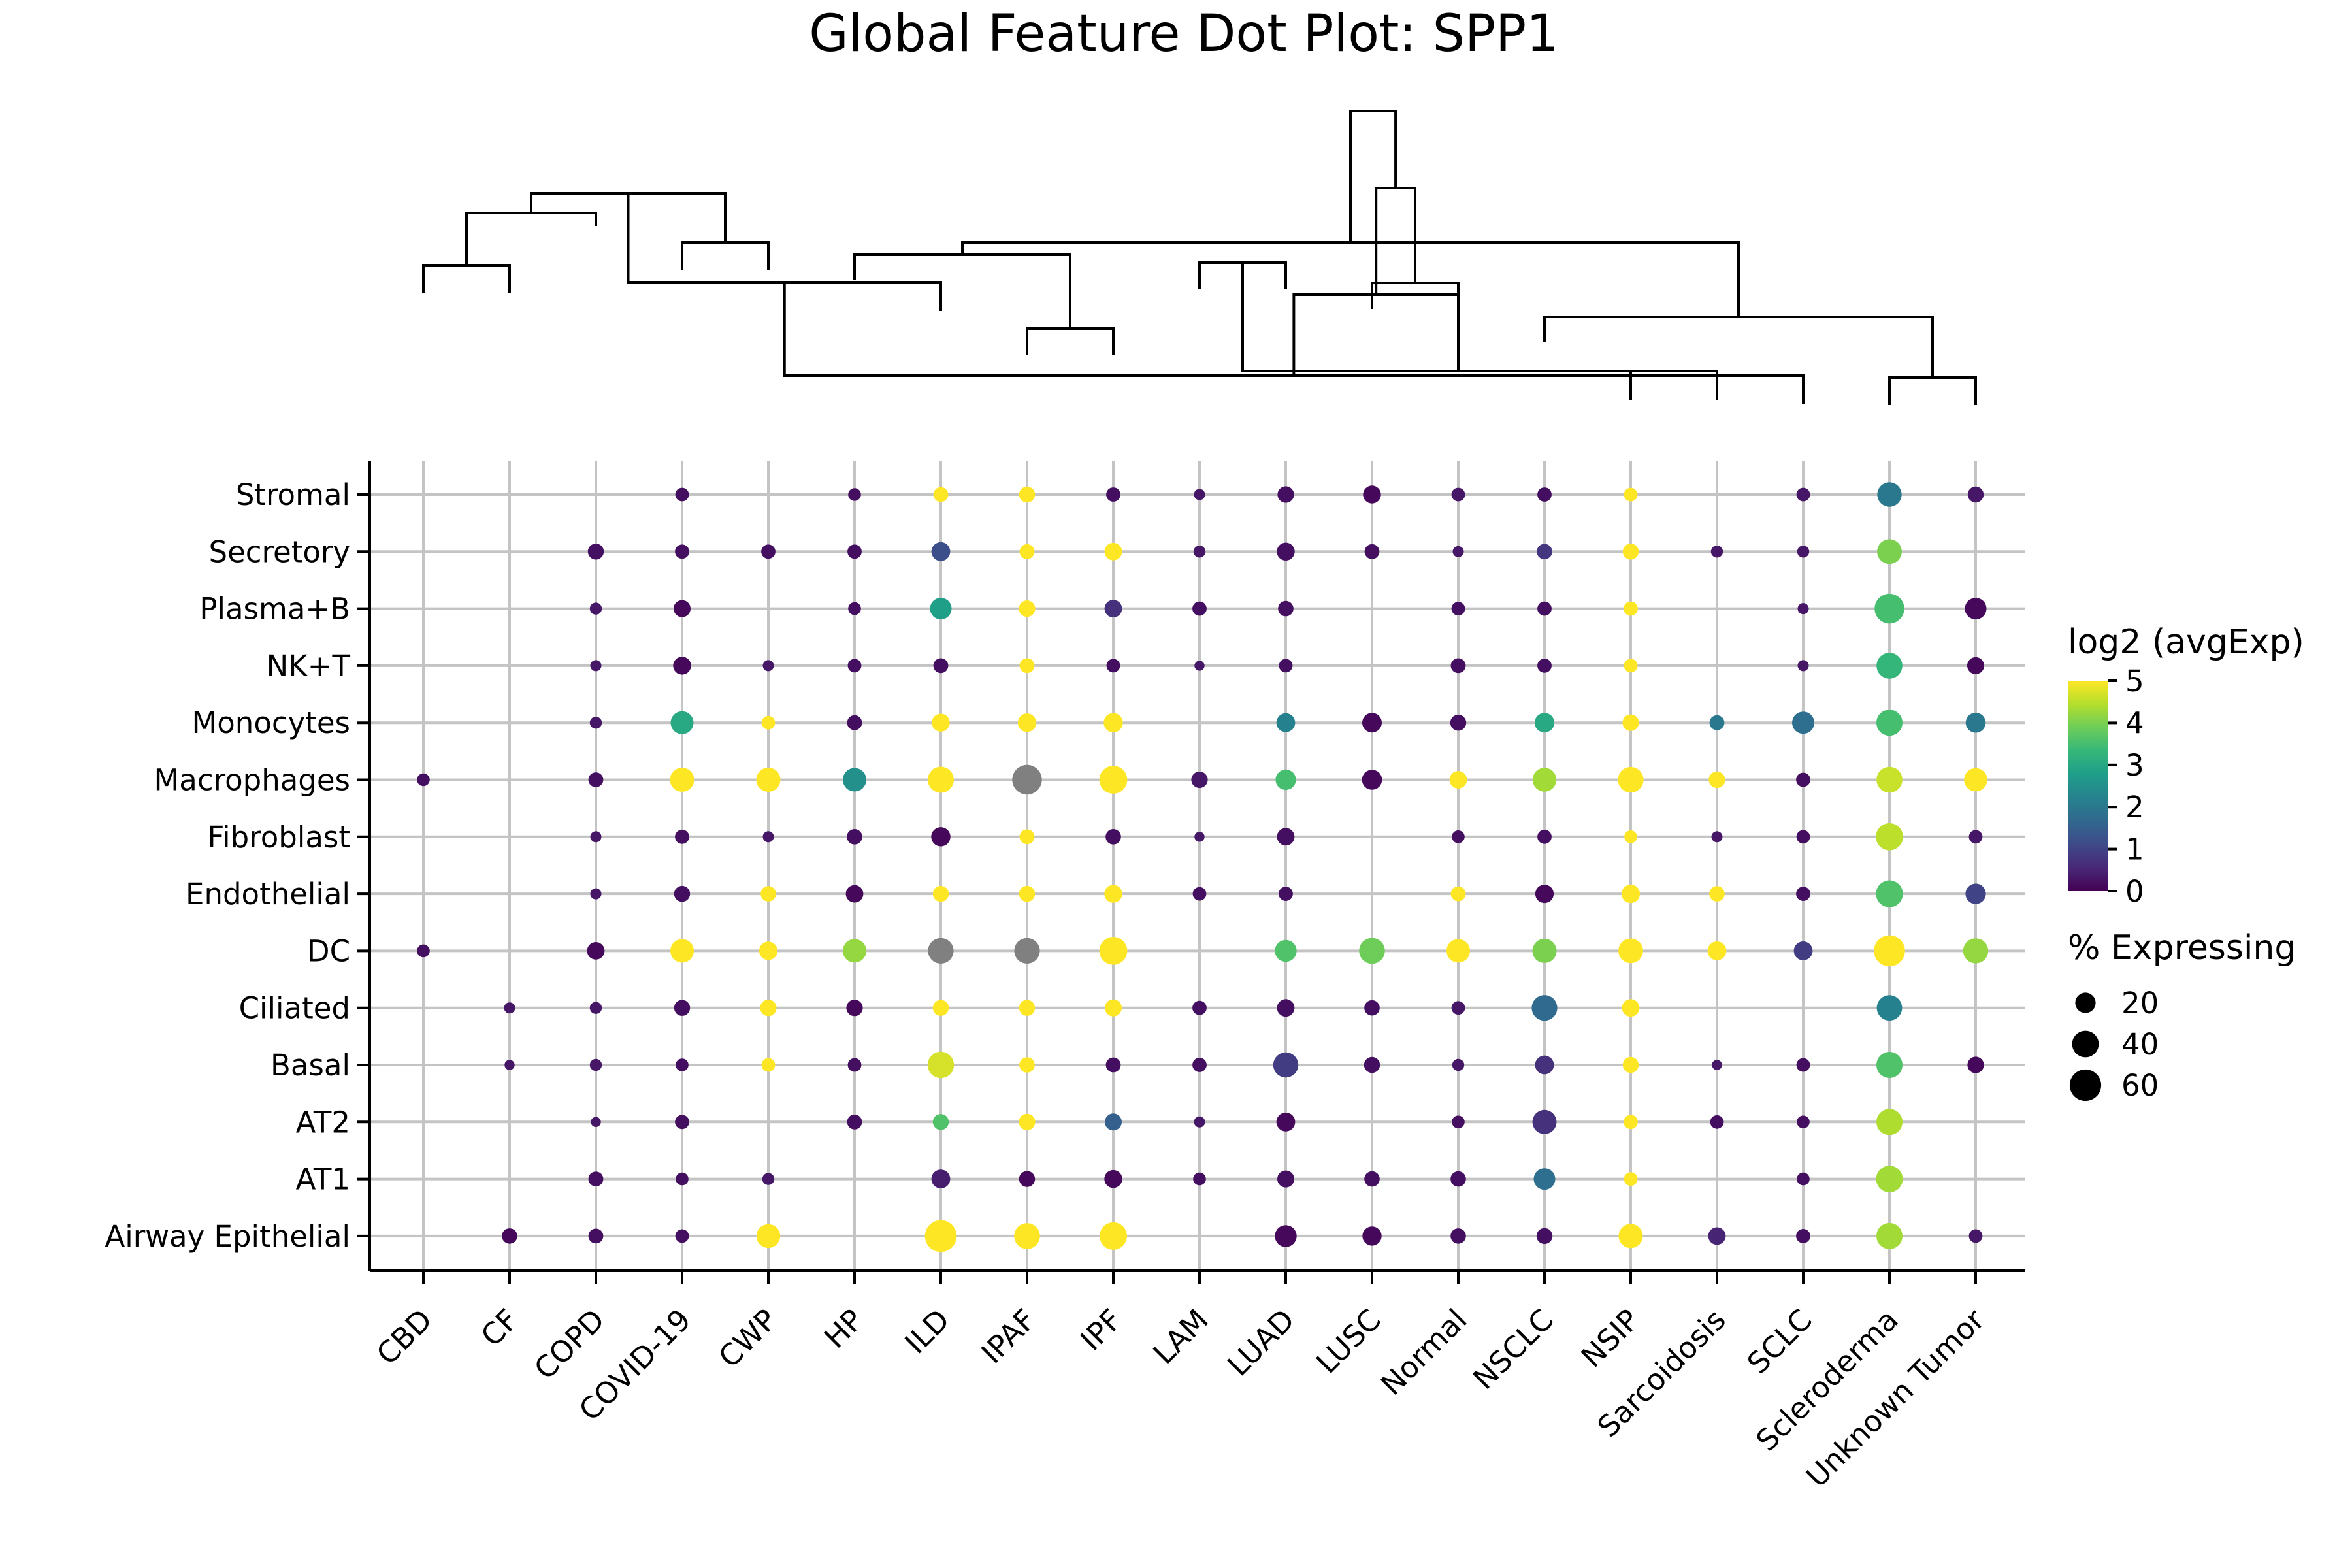  What do you see at coordinates (309, 666) in the screenshot?
I see `y-tick-label: NK+T` at bounding box center [309, 666].